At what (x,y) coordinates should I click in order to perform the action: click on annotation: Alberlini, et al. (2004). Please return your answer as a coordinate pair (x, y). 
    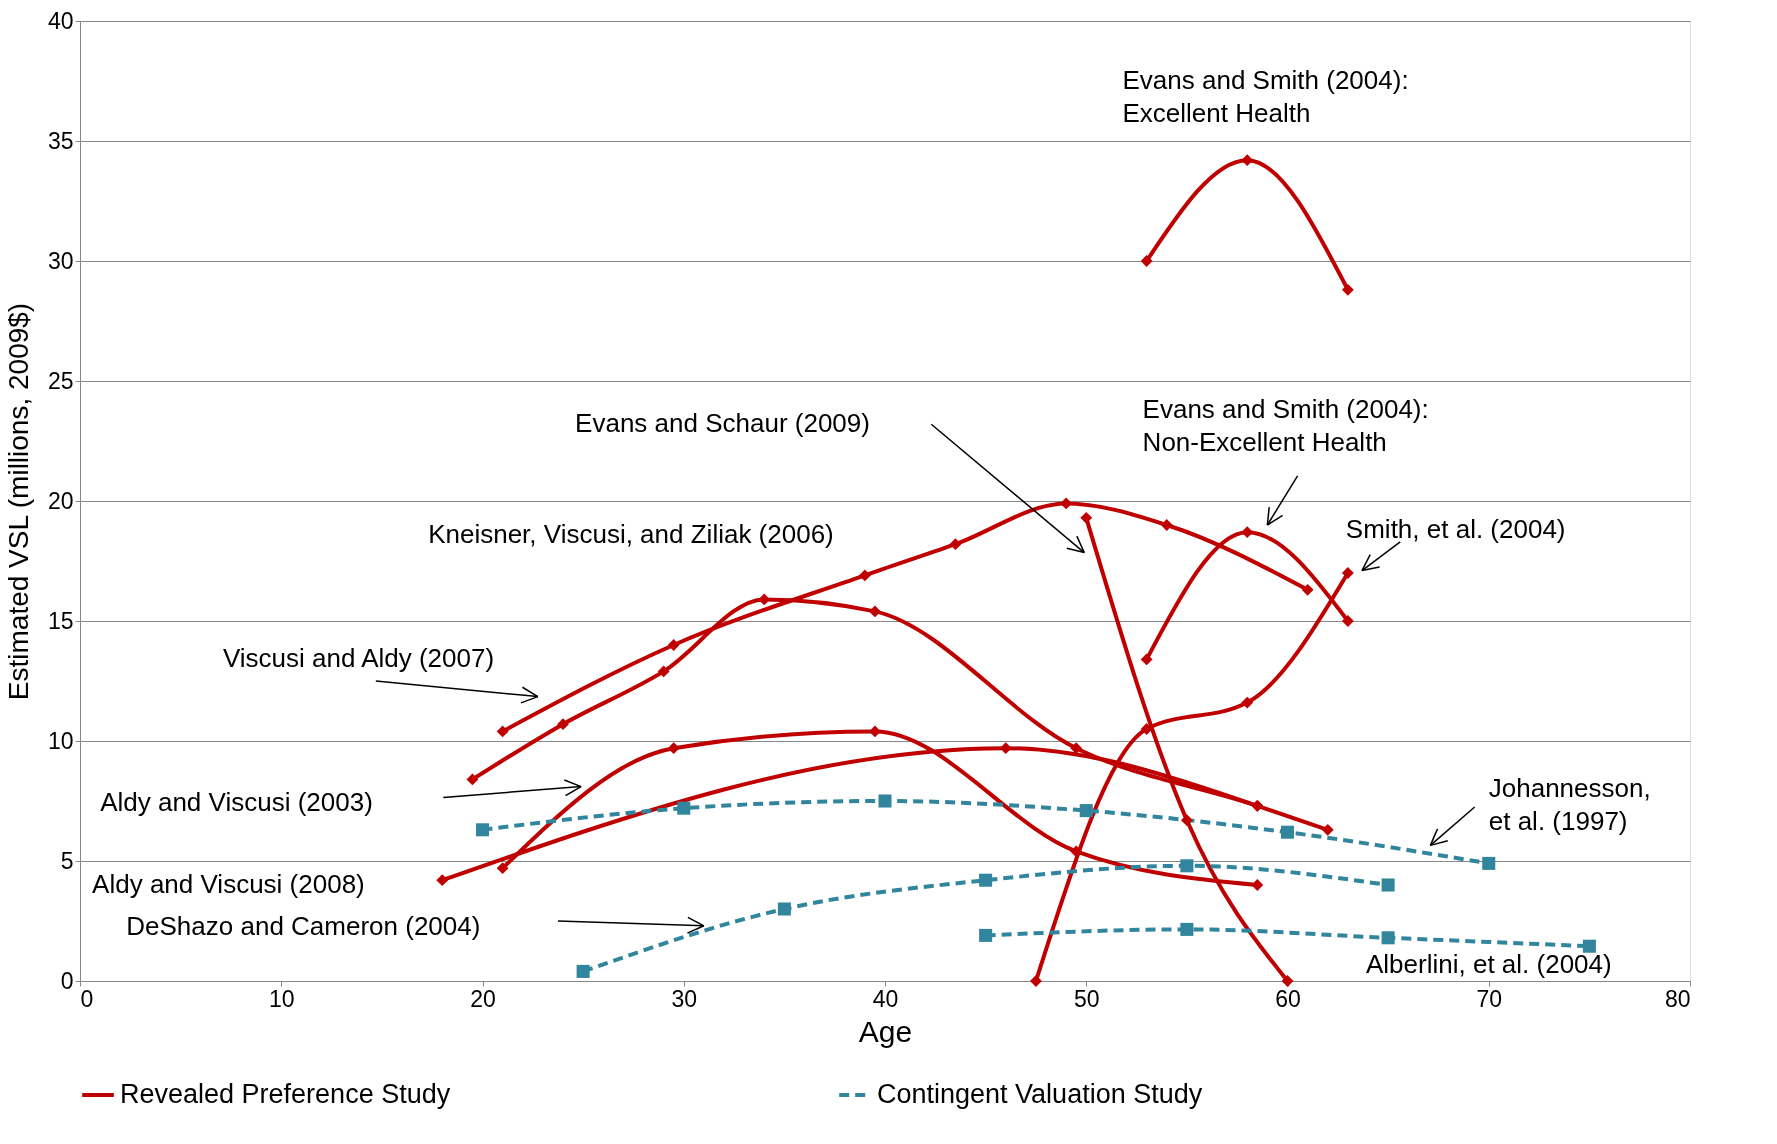
    Looking at the image, I should click on (1488, 964).